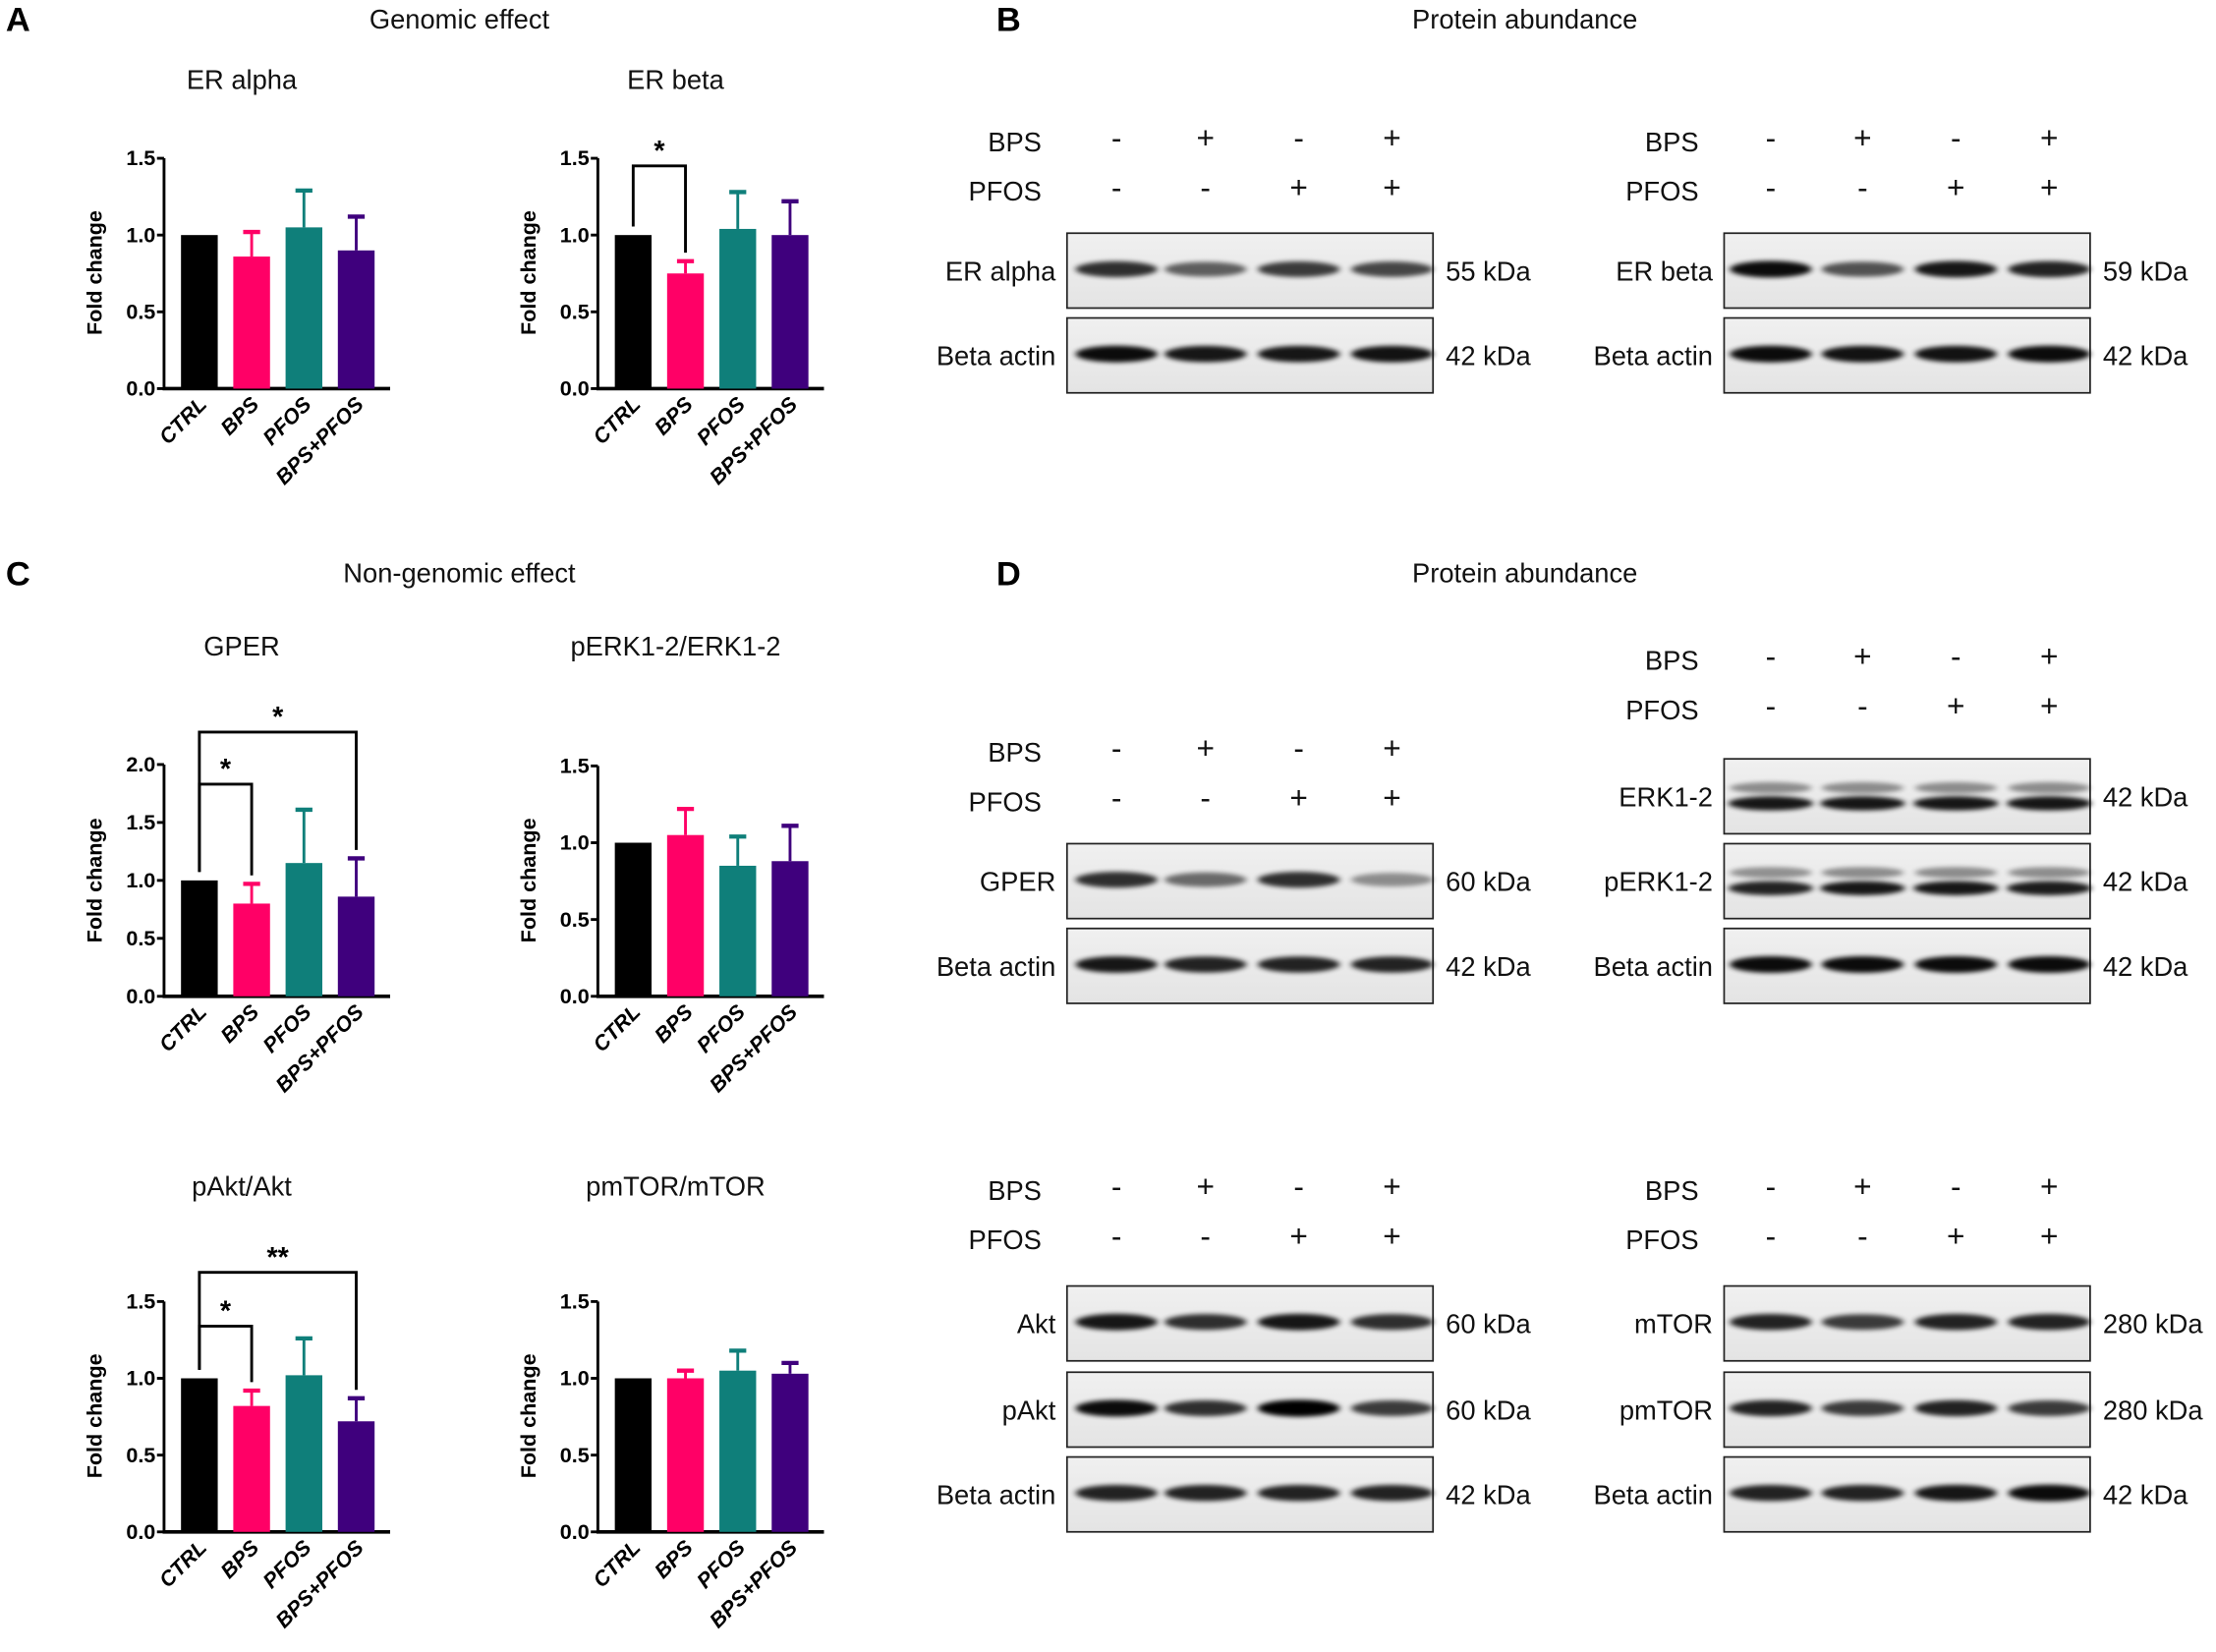  Describe the element at coordinates (1008, 20) in the screenshot. I see `panel-letter-b: B` at that location.